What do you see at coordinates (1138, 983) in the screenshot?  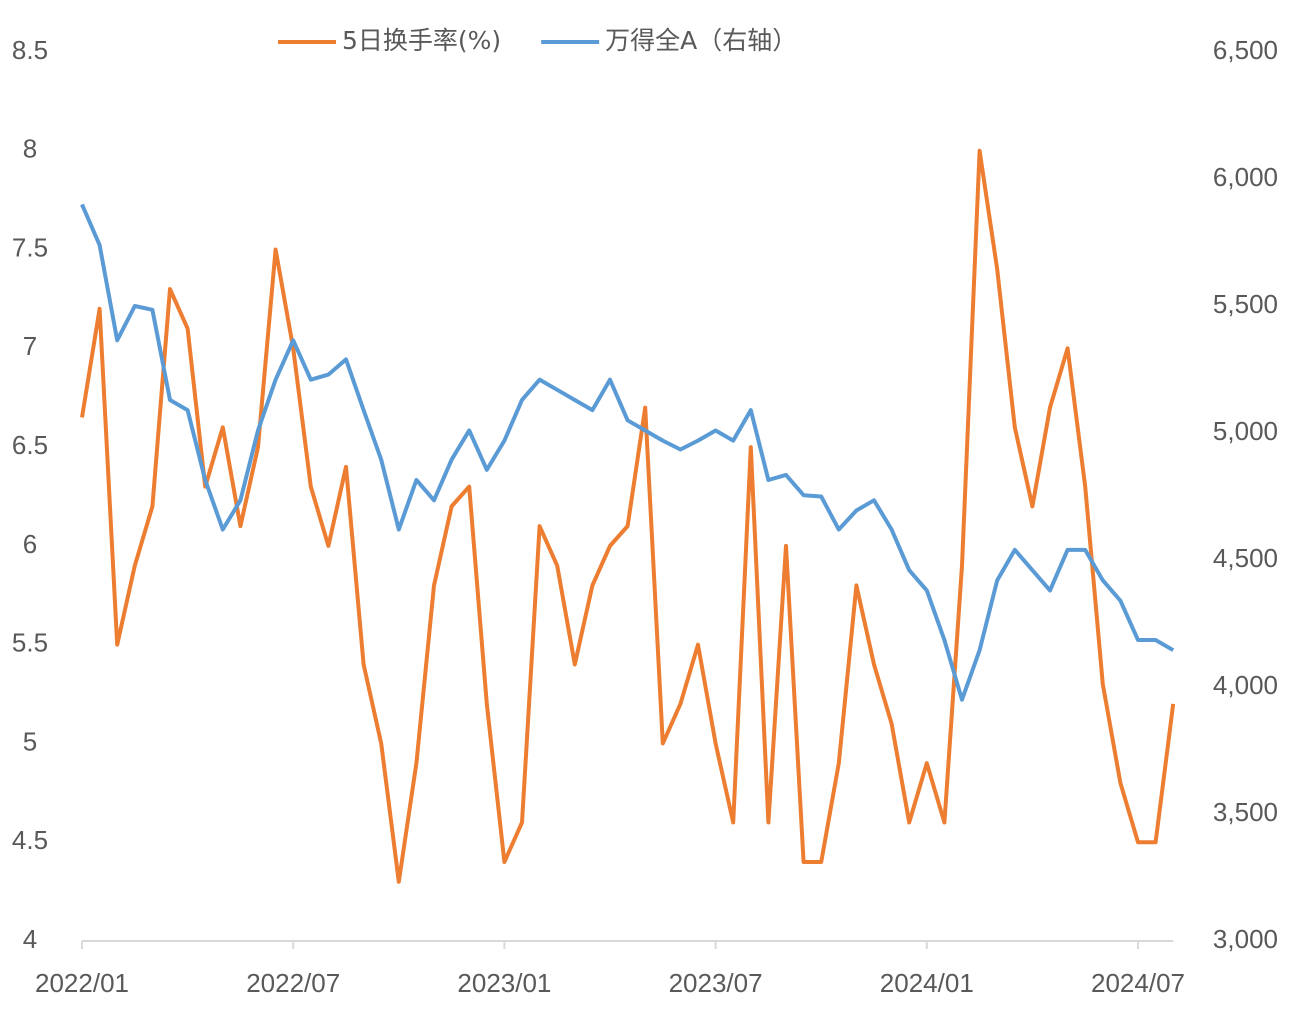 I see `x-tick-label: 2024/07` at bounding box center [1138, 983].